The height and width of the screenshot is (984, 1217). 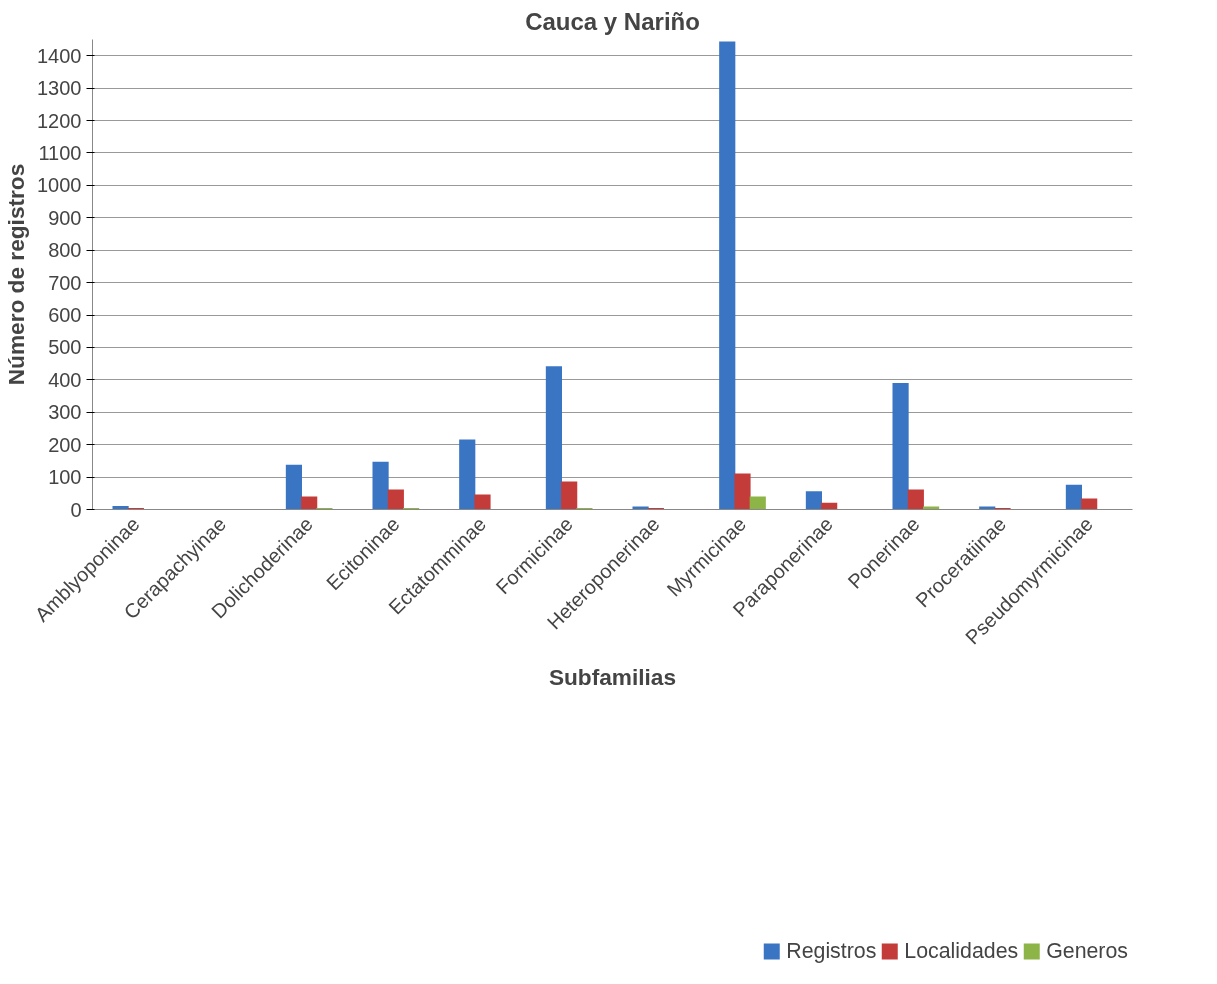 What do you see at coordinates (76, 509) in the screenshot?
I see `y-tick-label: 0` at bounding box center [76, 509].